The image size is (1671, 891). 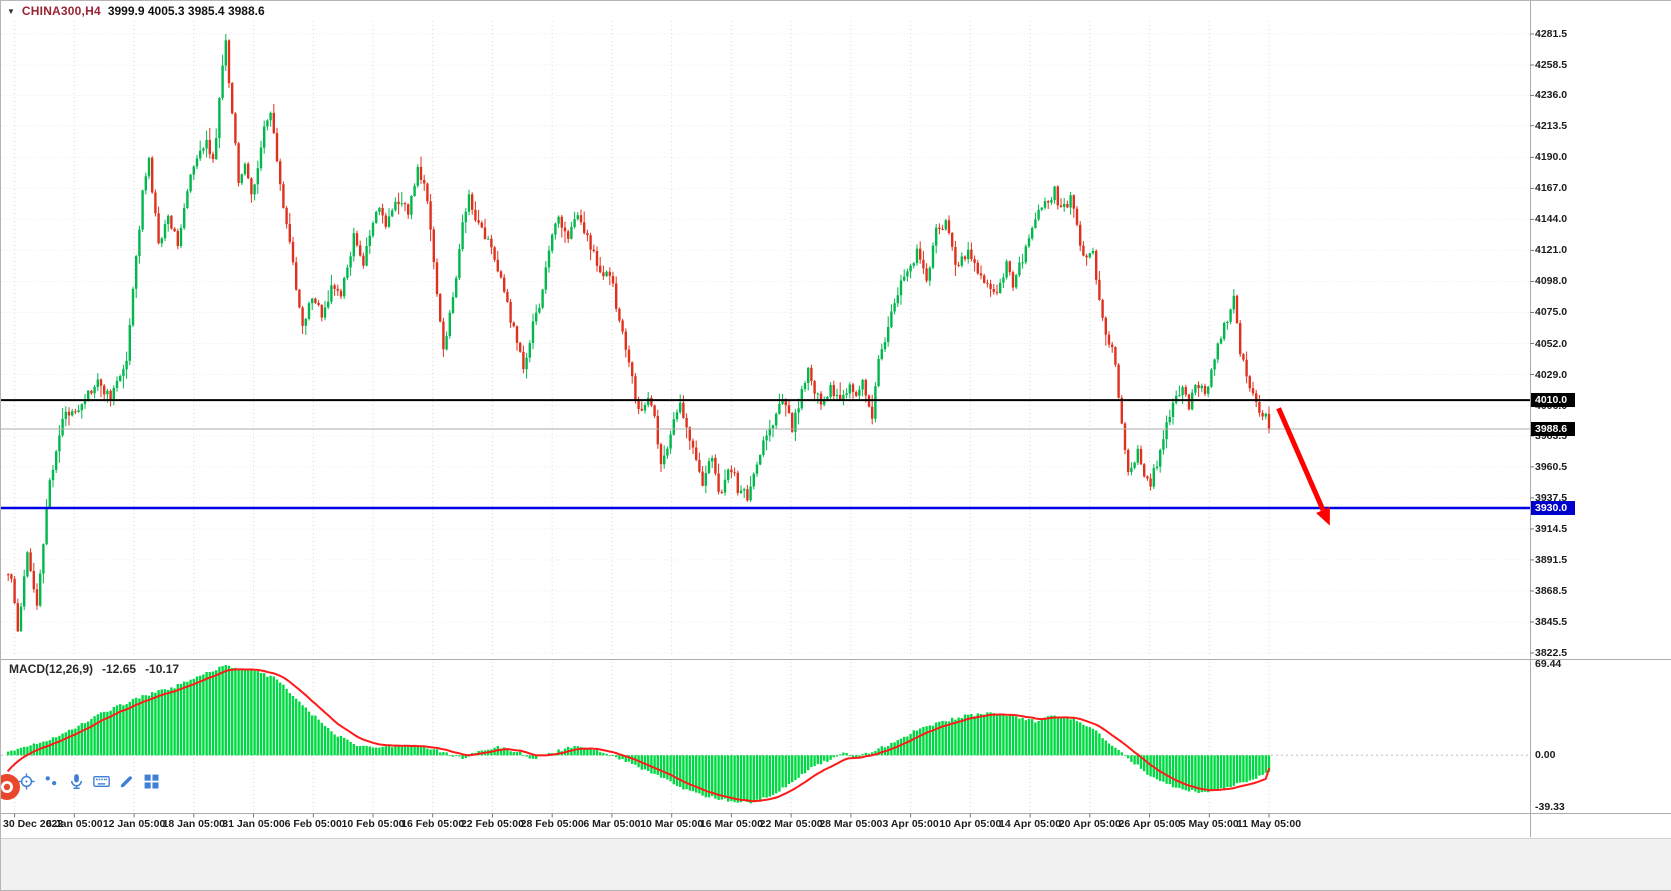 What do you see at coordinates (1553, 429) in the screenshot?
I see `bid-price-badge: 3988.6` at bounding box center [1553, 429].